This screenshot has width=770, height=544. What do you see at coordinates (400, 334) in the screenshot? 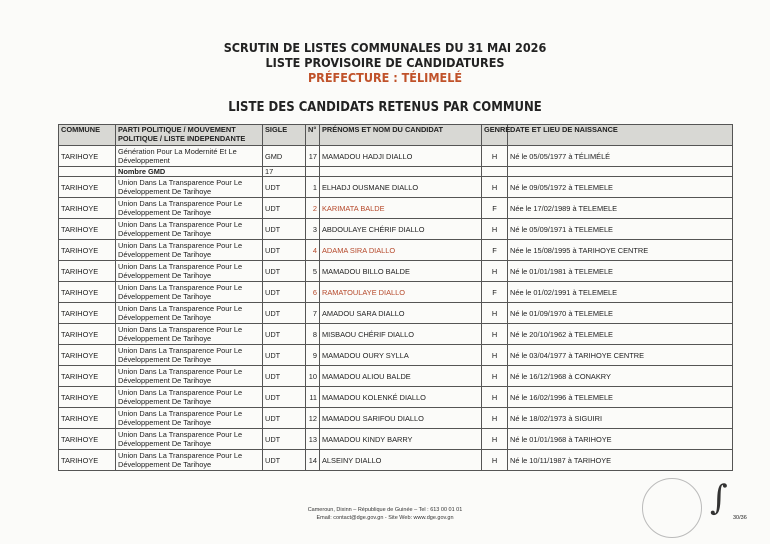
I see `candidate-name-cell: MISBAOU CHÉRIF DIALLO` at bounding box center [400, 334].